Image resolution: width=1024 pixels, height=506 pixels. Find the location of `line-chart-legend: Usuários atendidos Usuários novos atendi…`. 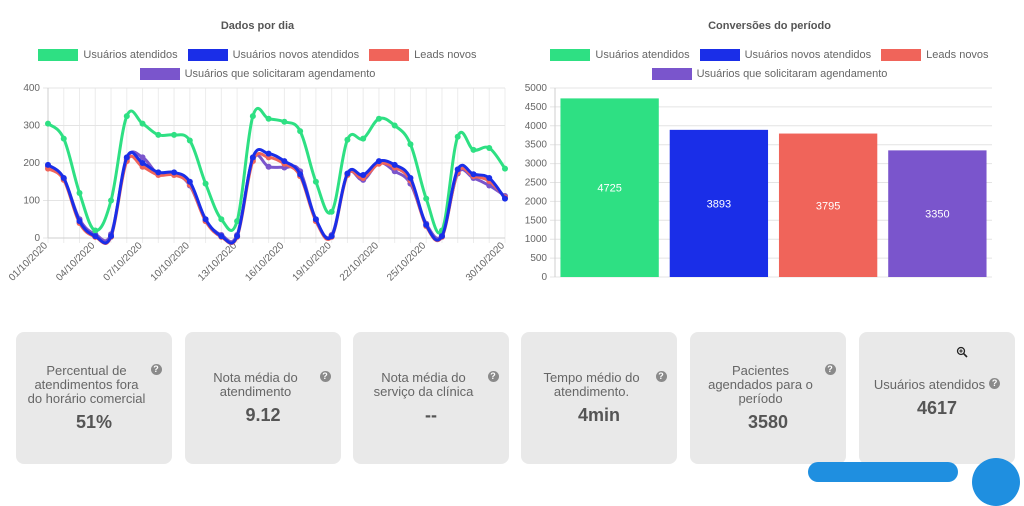

line-chart-legend: Usuários atendidos Usuários novos atendi… is located at coordinates (257, 66).